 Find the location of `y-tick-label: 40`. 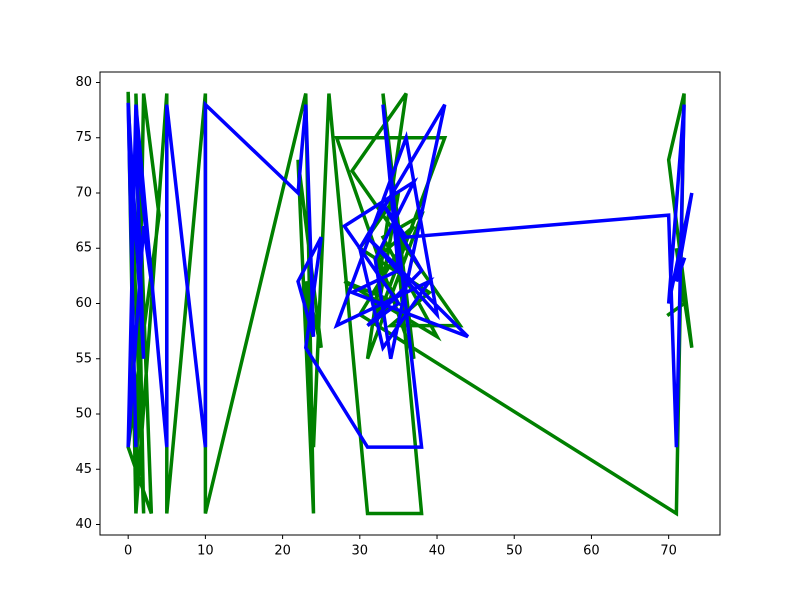

y-tick-label: 40 is located at coordinates (83, 524).